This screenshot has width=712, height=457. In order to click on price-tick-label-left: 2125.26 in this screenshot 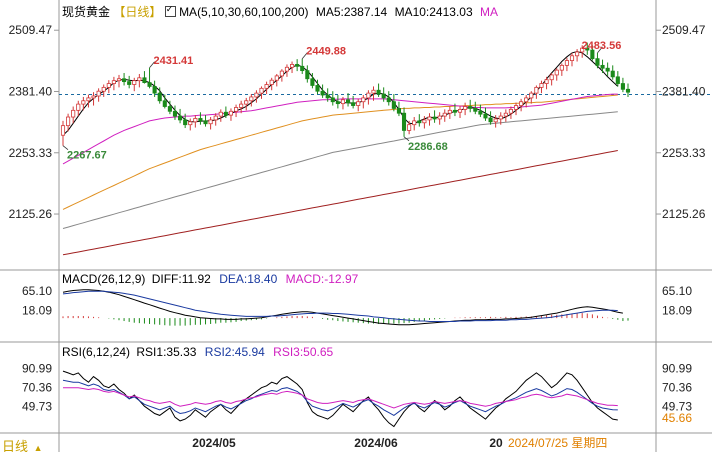, I will do `click(31, 214)`.